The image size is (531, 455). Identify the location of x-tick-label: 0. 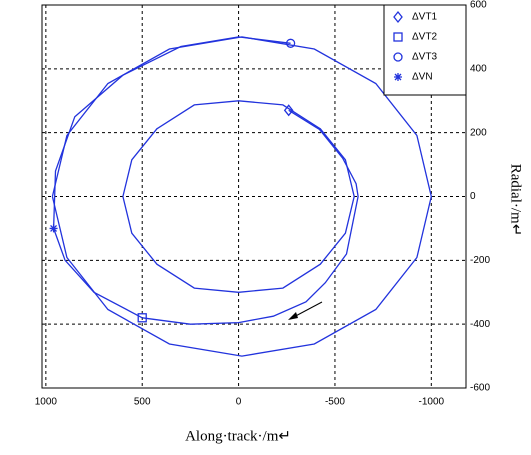
(239, 402).